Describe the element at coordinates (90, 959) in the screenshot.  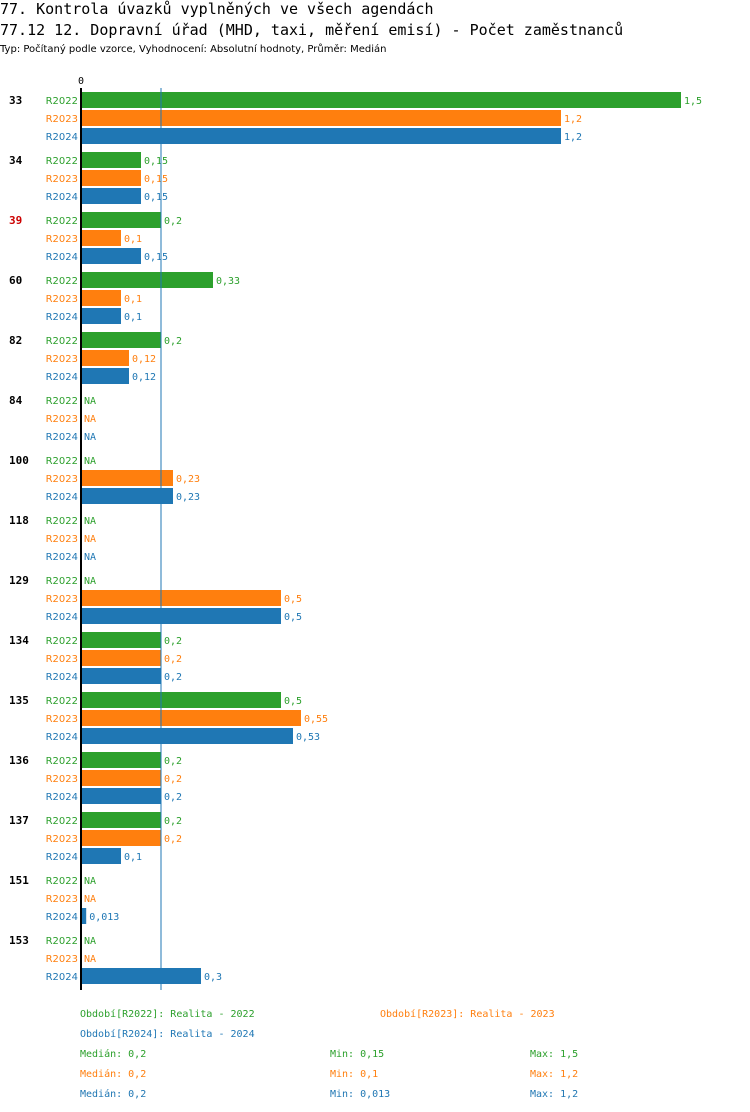
I see `data-label-153-R2023: NA` at that location.